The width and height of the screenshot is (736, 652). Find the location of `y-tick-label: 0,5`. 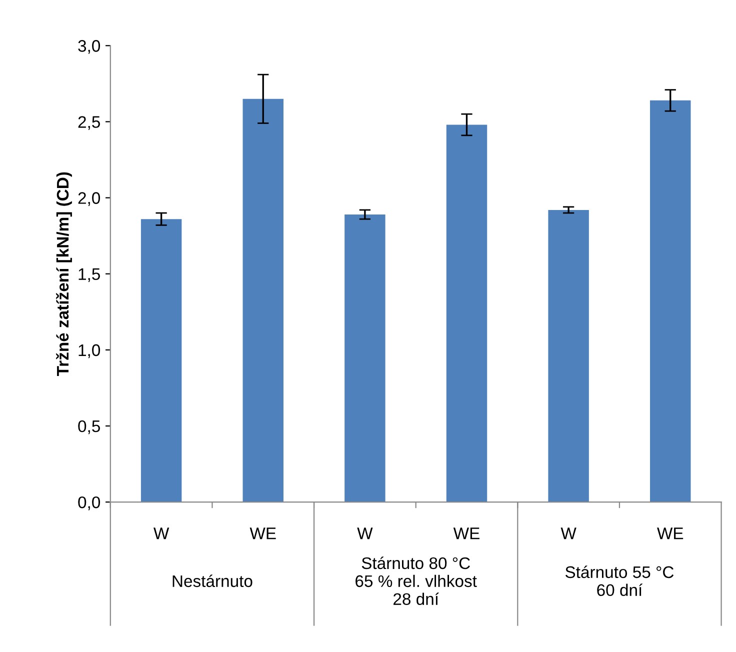

y-tick-label: 0,5 is located at coordinates (89, 427).